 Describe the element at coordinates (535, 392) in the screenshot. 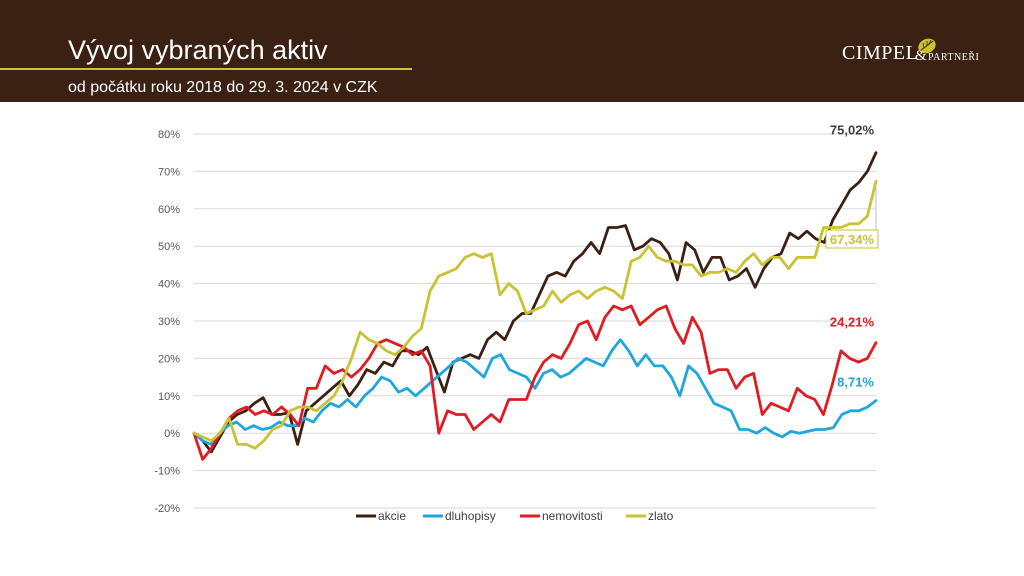

I see `series-line-dluhopisy` at that location.